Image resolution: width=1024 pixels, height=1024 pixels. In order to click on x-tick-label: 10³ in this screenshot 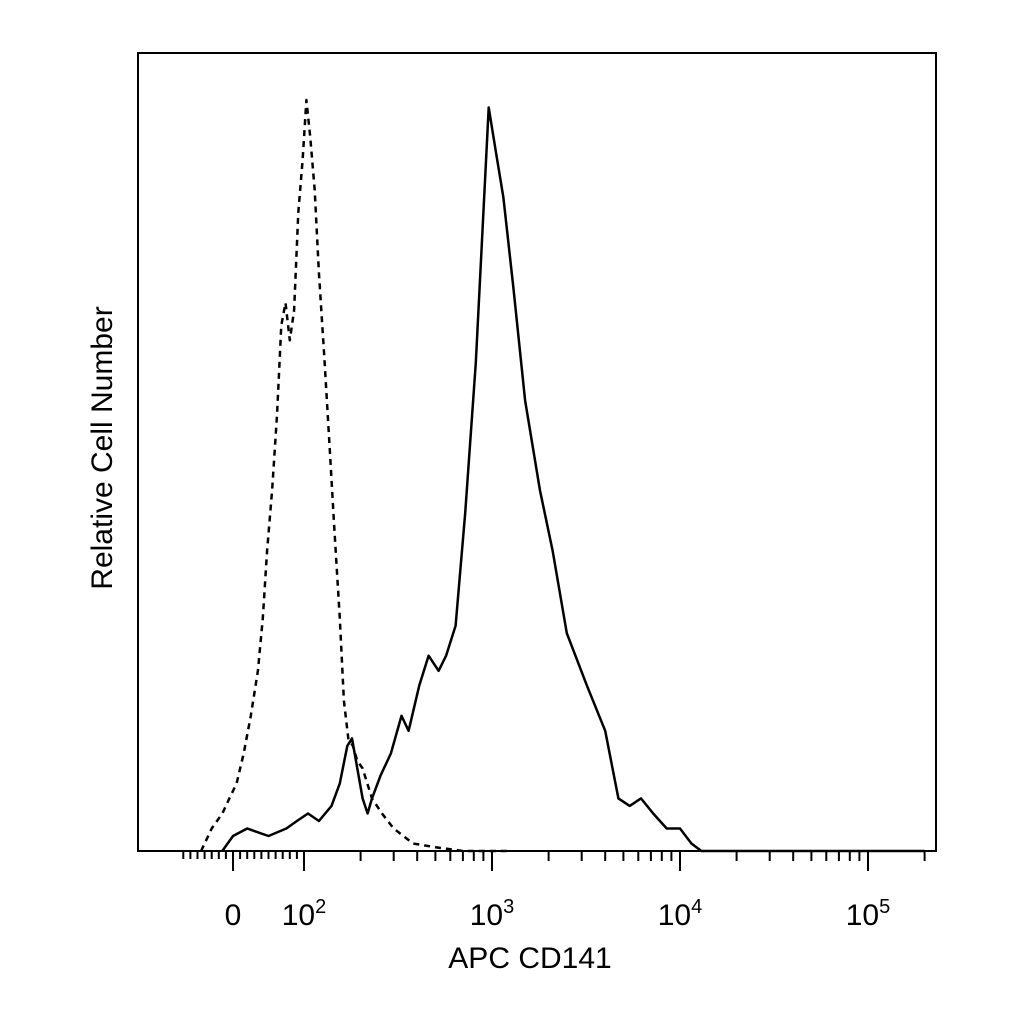, I will do `click(492, 914)`.